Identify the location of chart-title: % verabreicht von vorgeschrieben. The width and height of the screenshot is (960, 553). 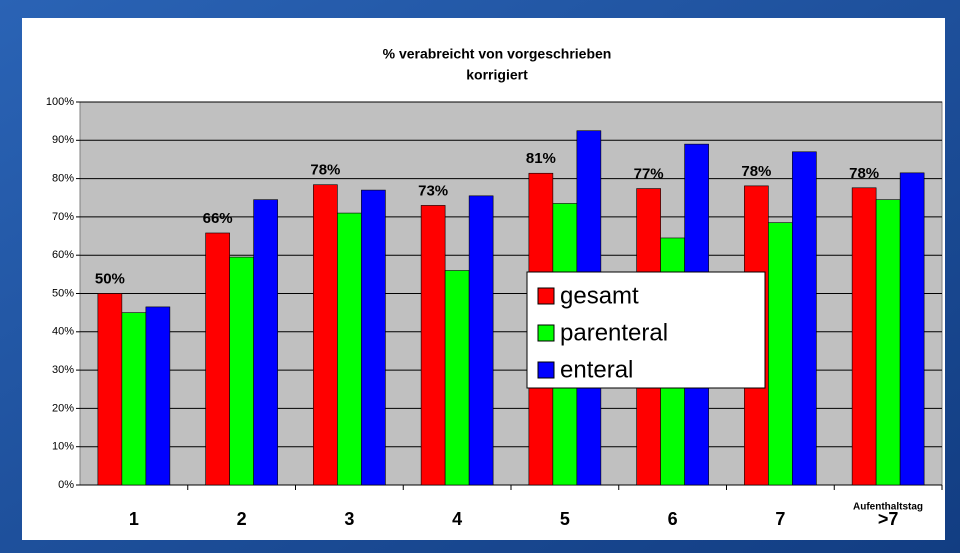
(497, 54).